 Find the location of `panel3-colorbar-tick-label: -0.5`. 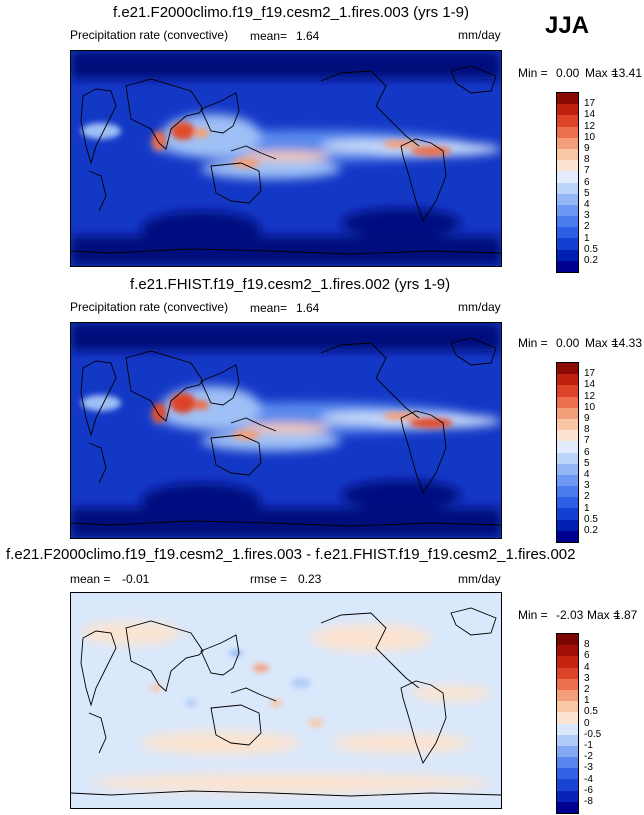

panel3-colorbar-tick-label: -0.5 is located at coordinates (593, 734).